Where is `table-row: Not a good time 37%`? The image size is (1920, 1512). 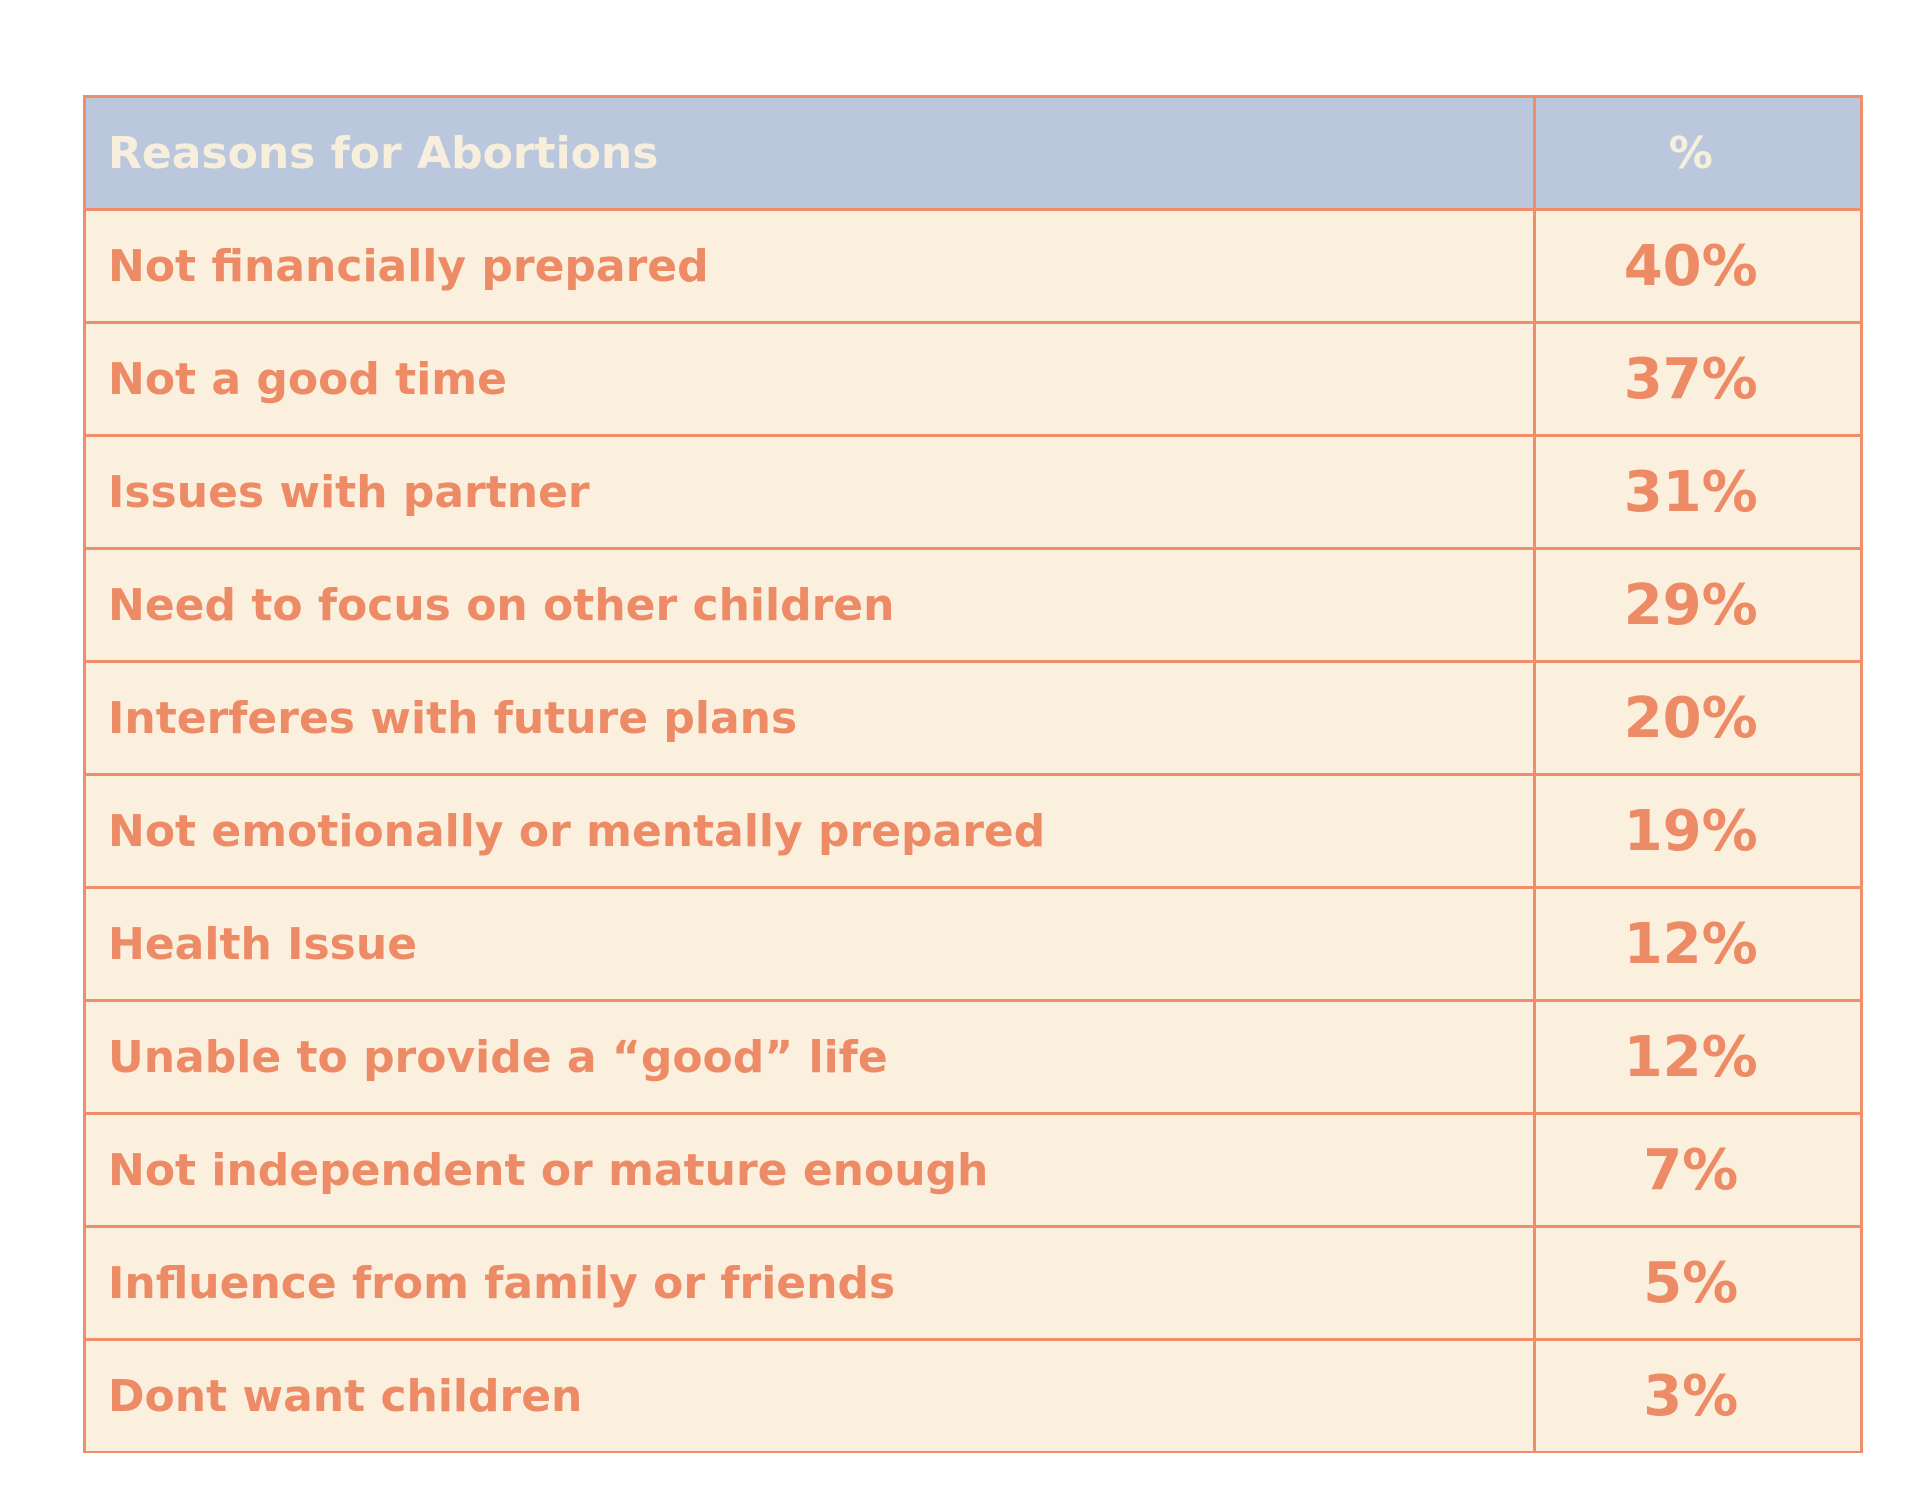 table-row: Not a good time 37% is located at coordinates (973, 379).